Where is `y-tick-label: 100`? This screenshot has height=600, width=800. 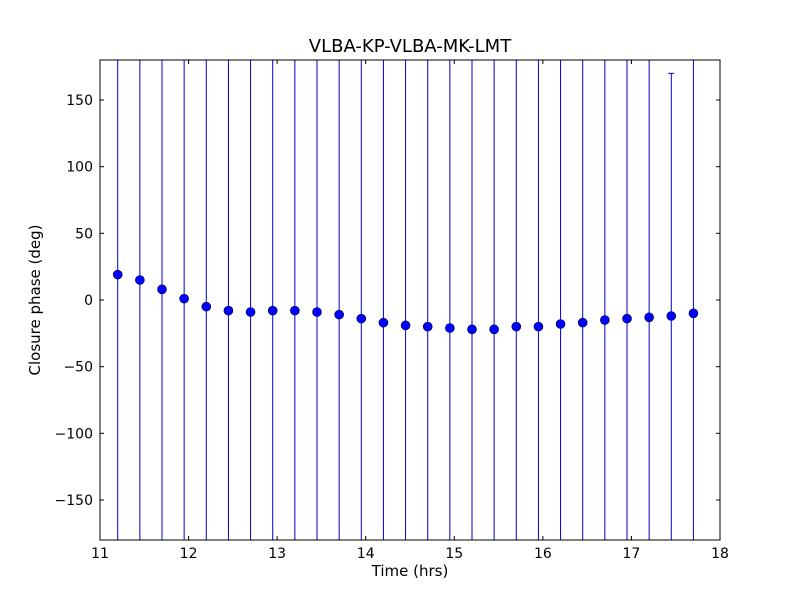 y-tick-label: 100 is located at coordinates (79, 168).